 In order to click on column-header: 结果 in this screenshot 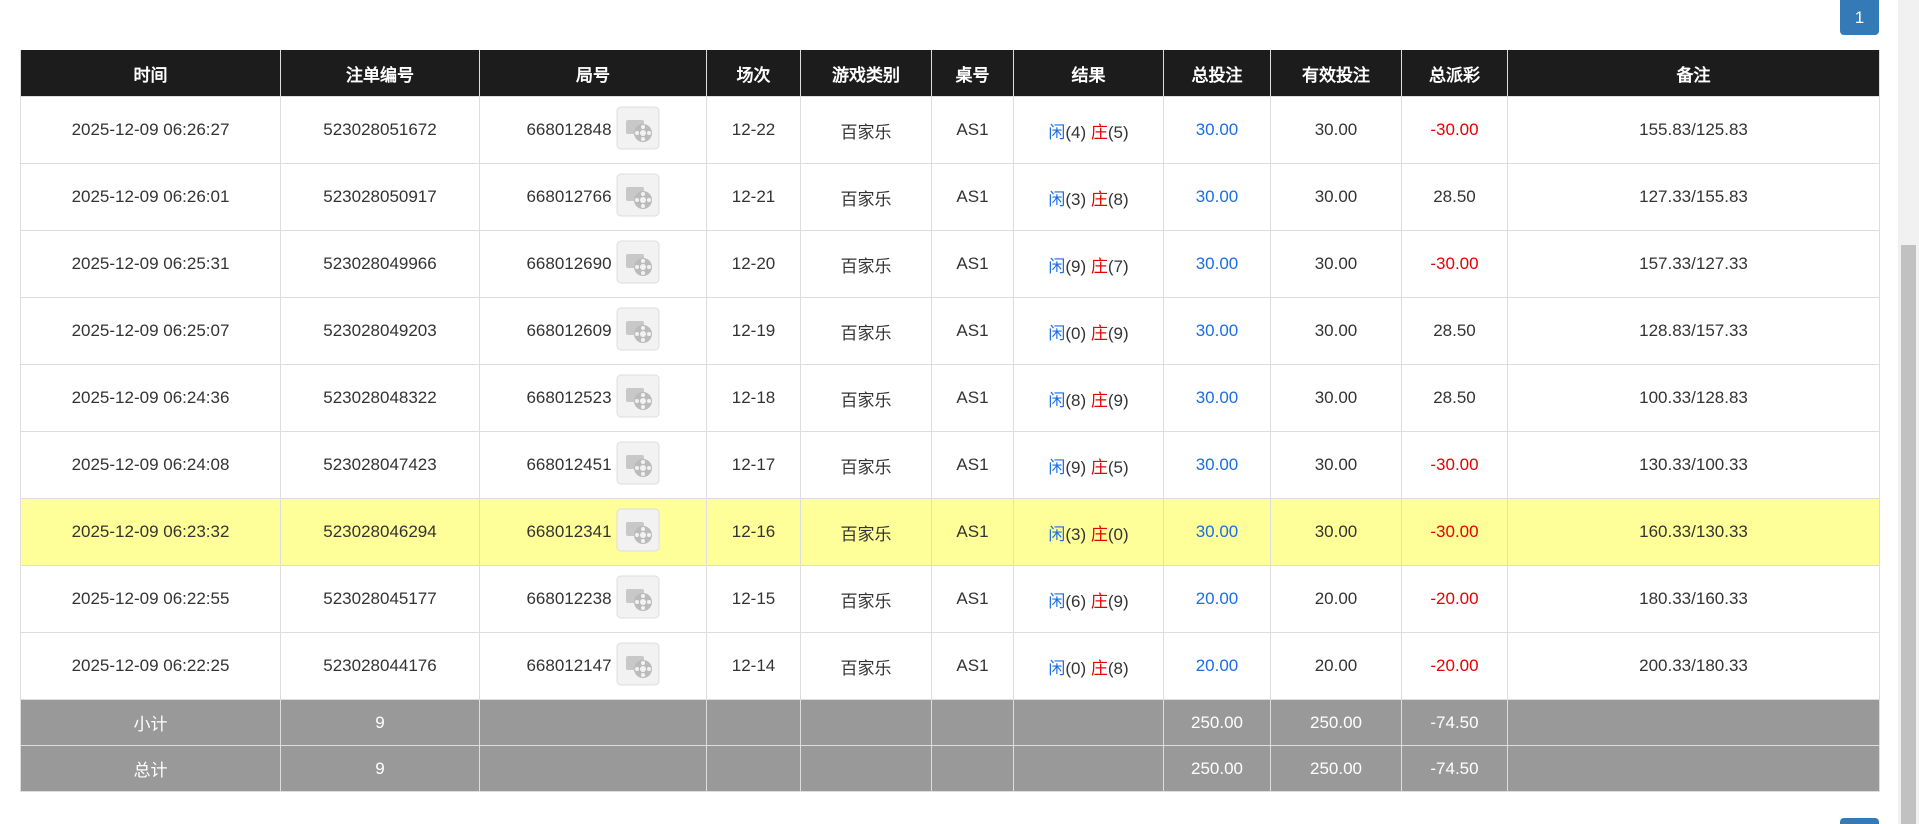, I will do `click(1088, 73)`.